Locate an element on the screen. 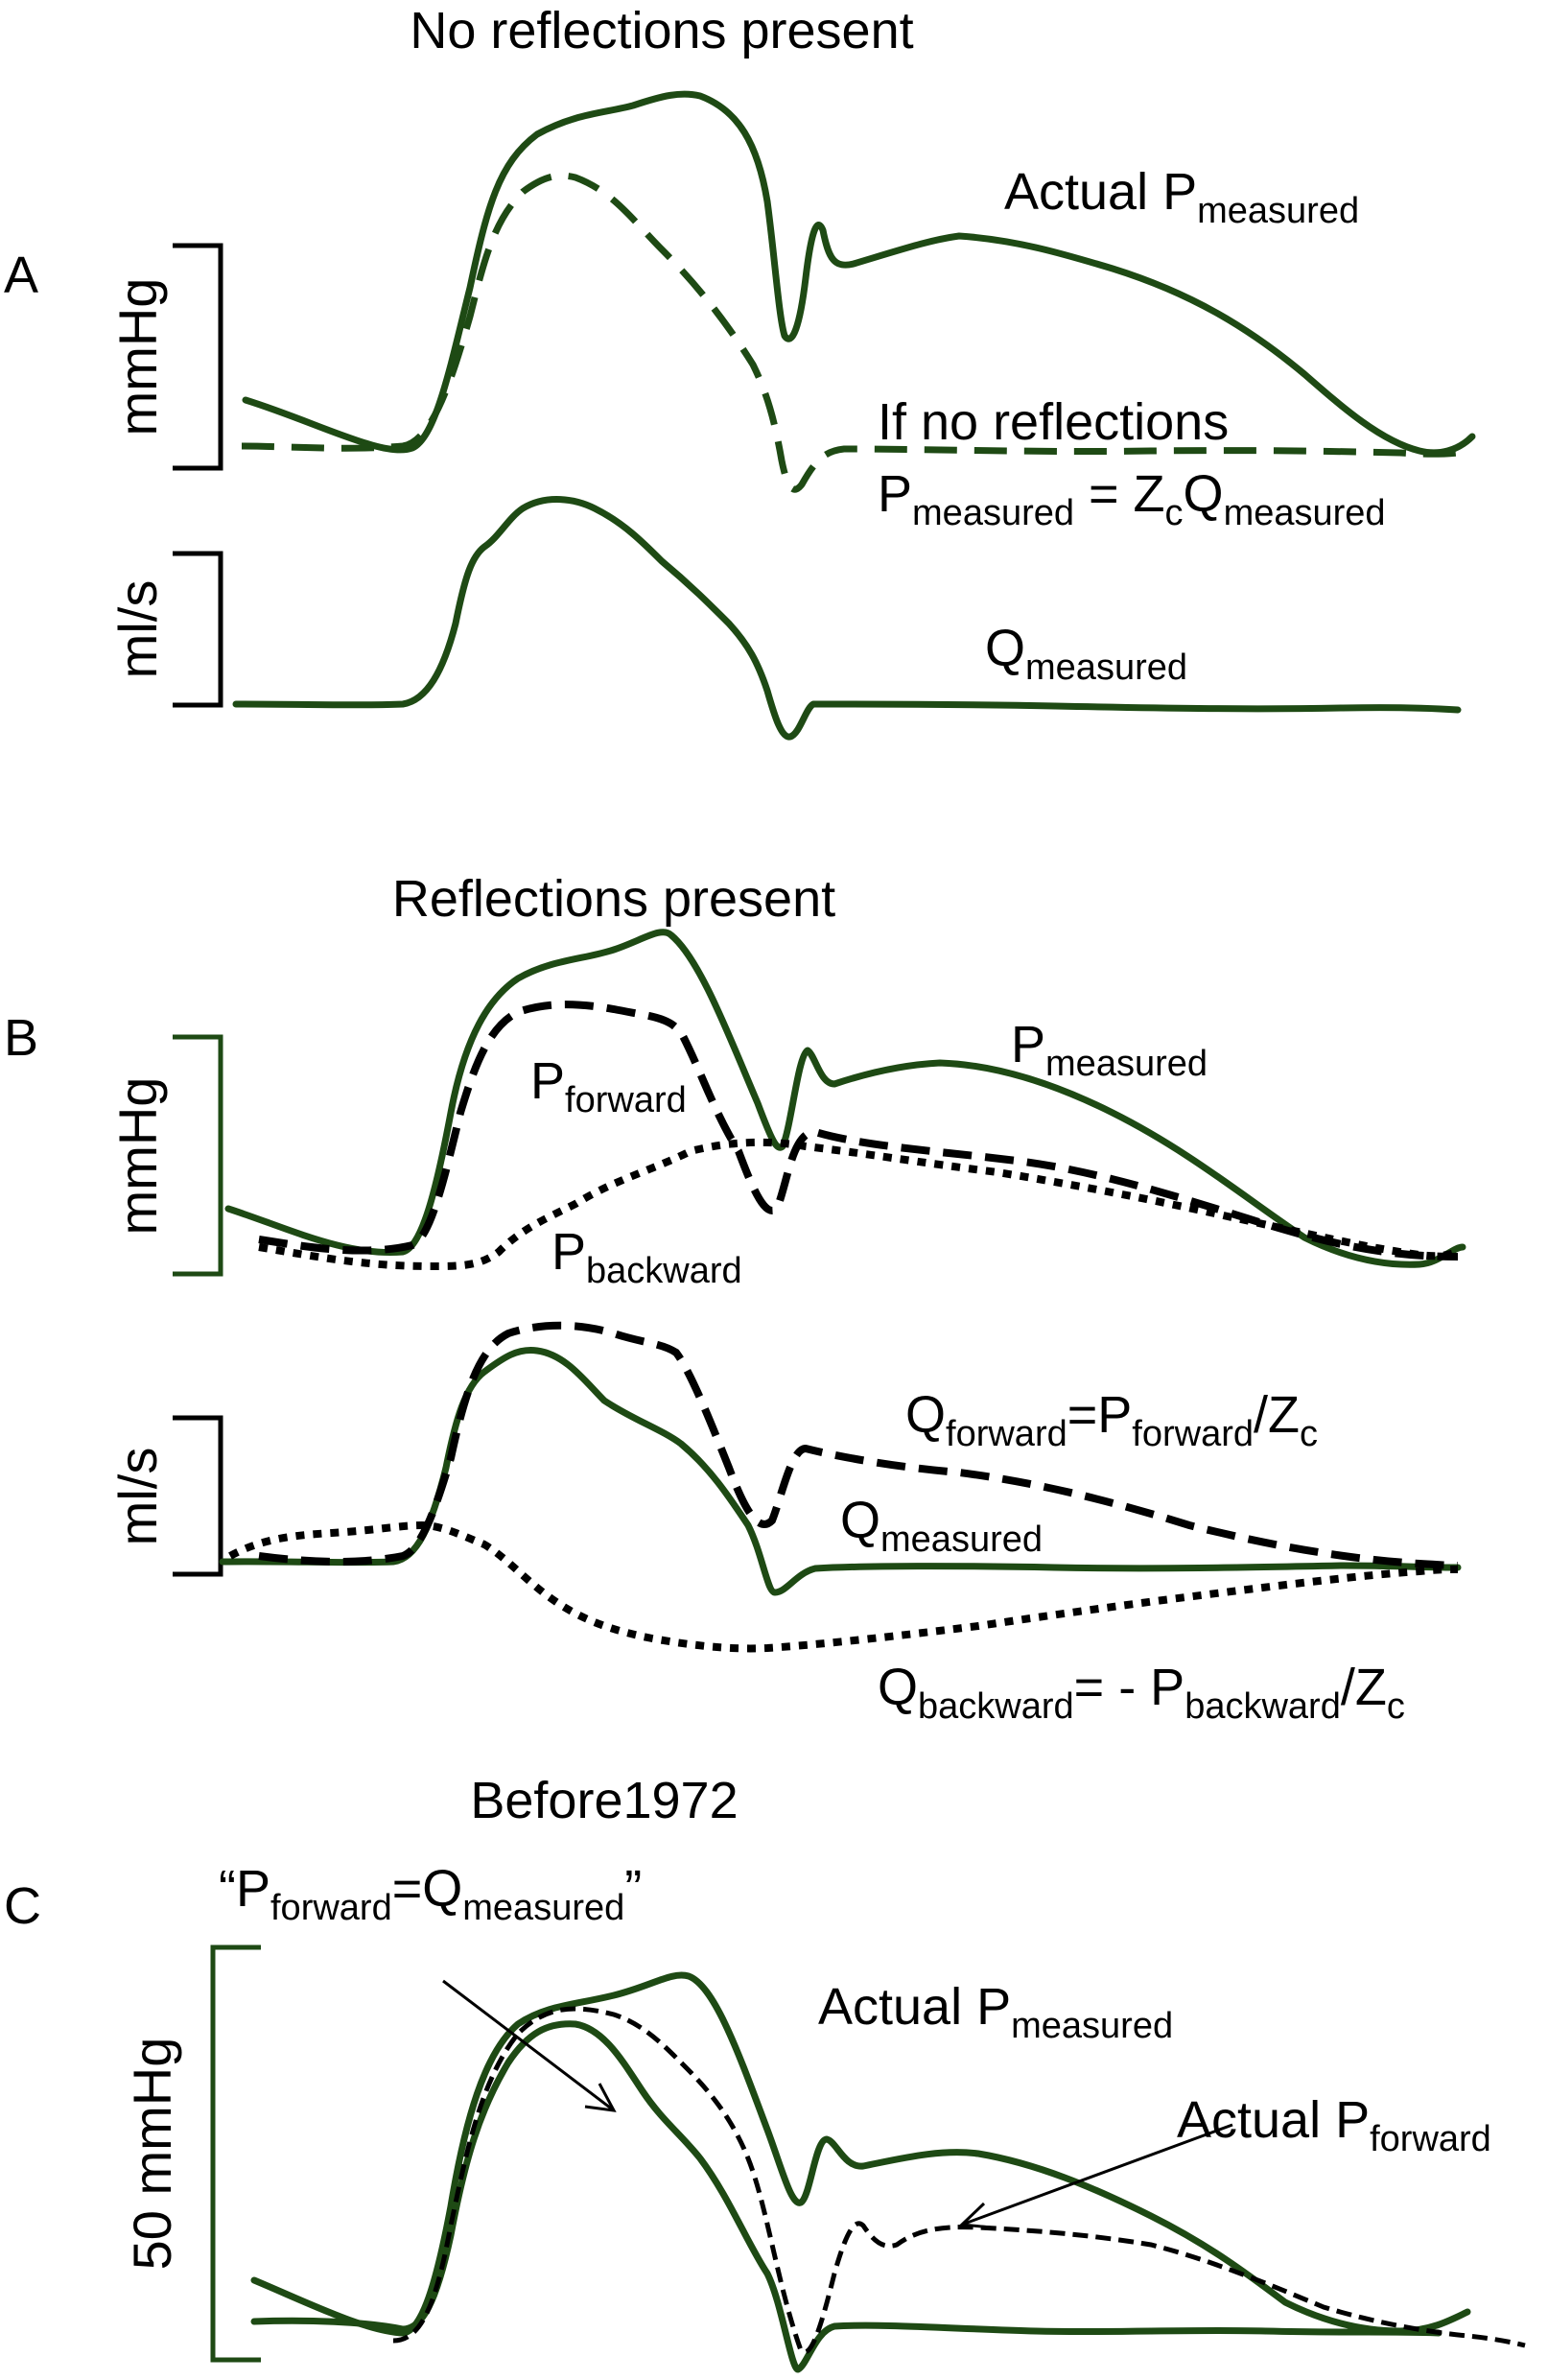 The width and height of the screenshot is (1548, 2380). panel-a-pressure-unit: mmHg is located at coordinates (137, 357).